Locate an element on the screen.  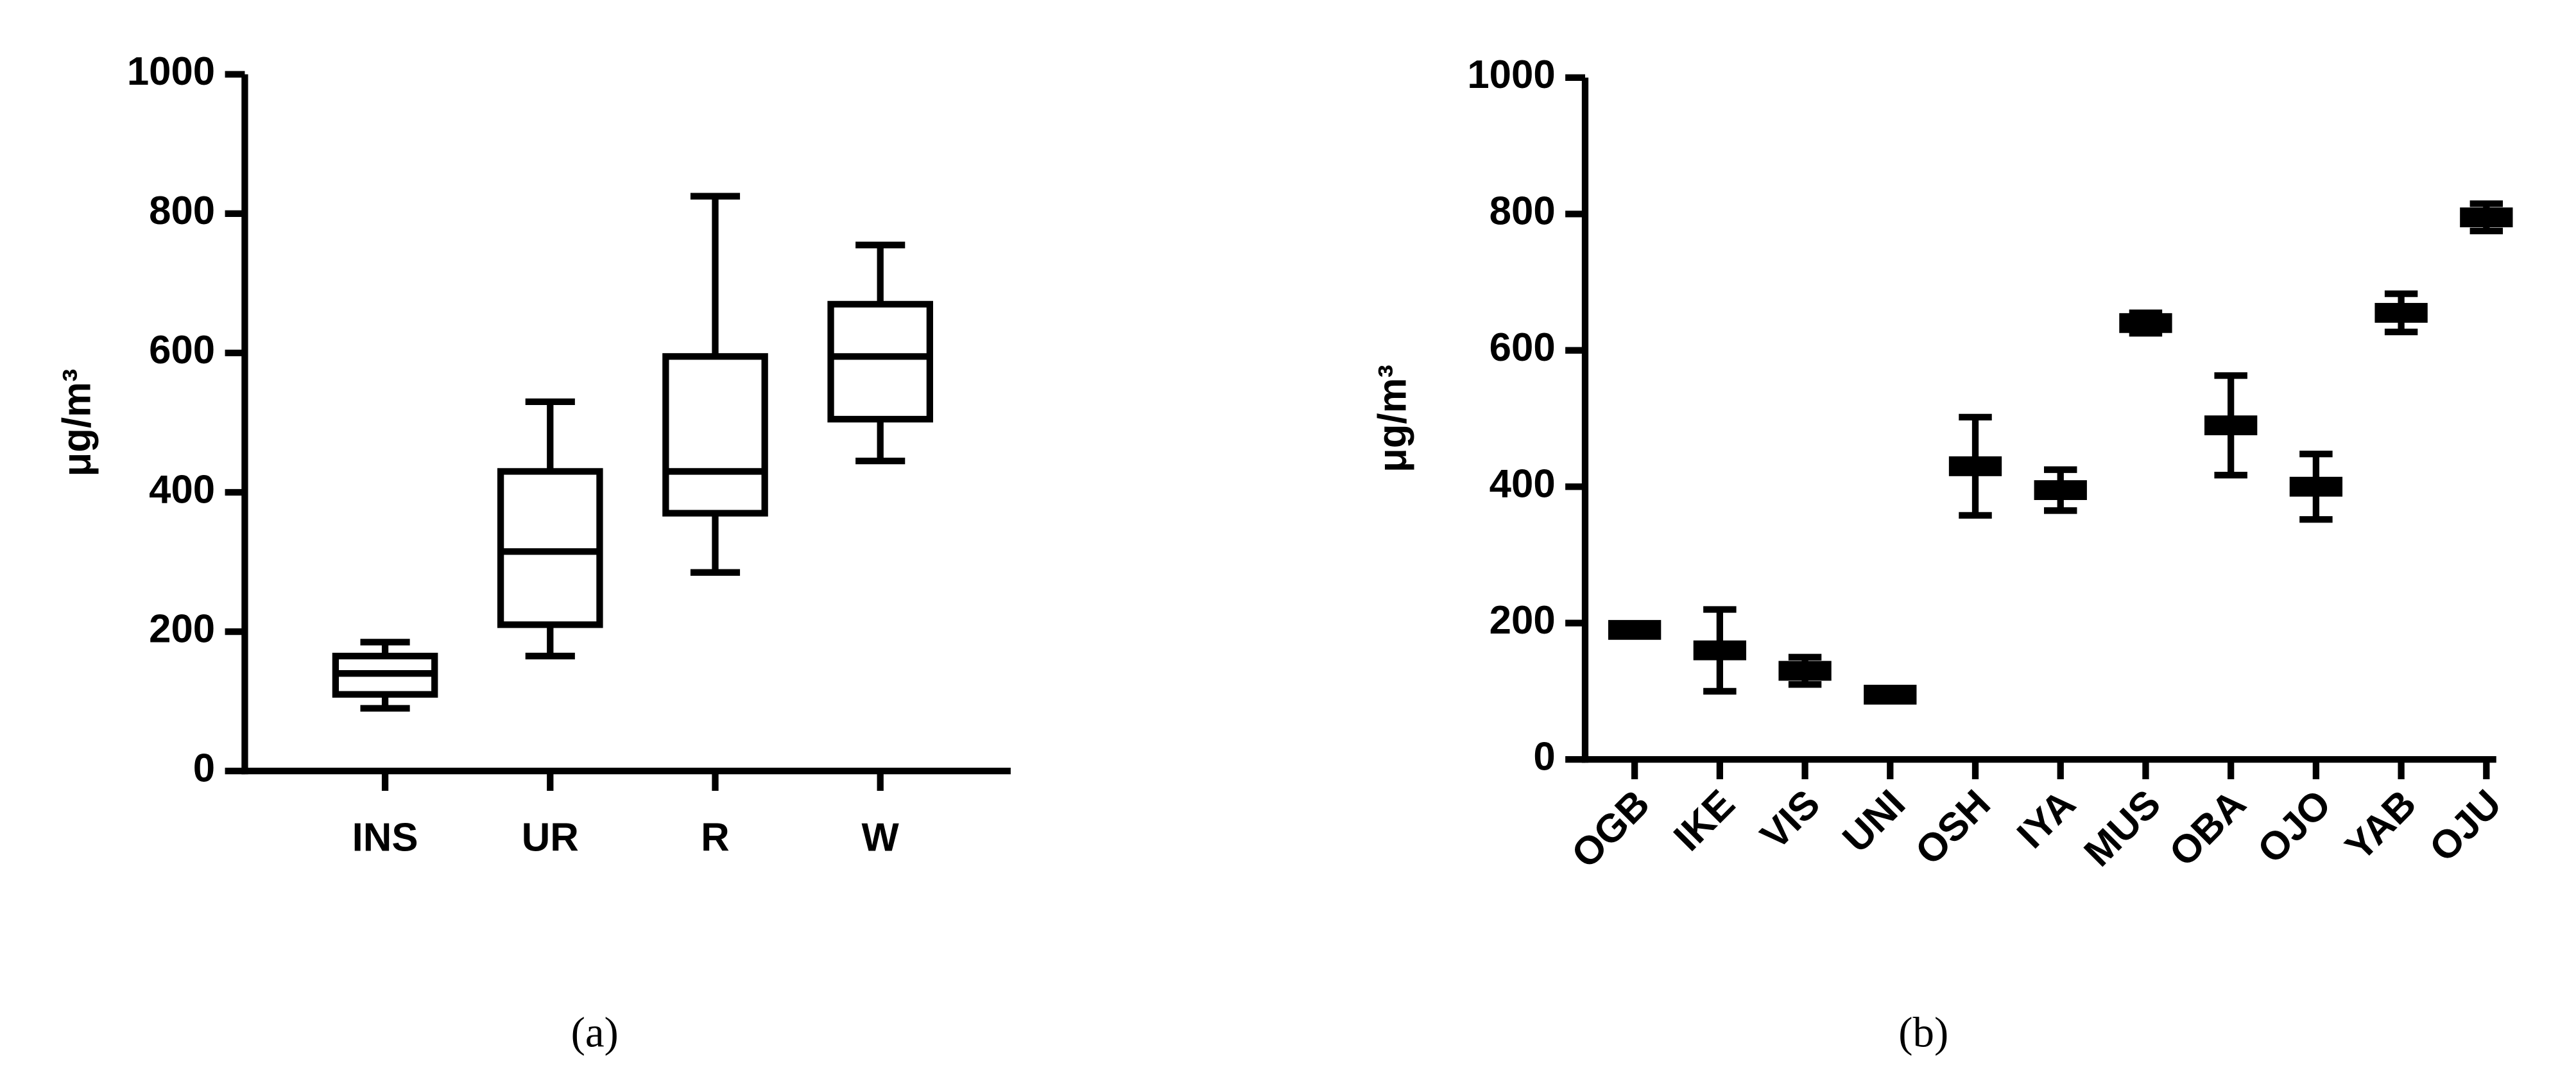
x-tick-label: YAB is located at coordinates (2381, 826).